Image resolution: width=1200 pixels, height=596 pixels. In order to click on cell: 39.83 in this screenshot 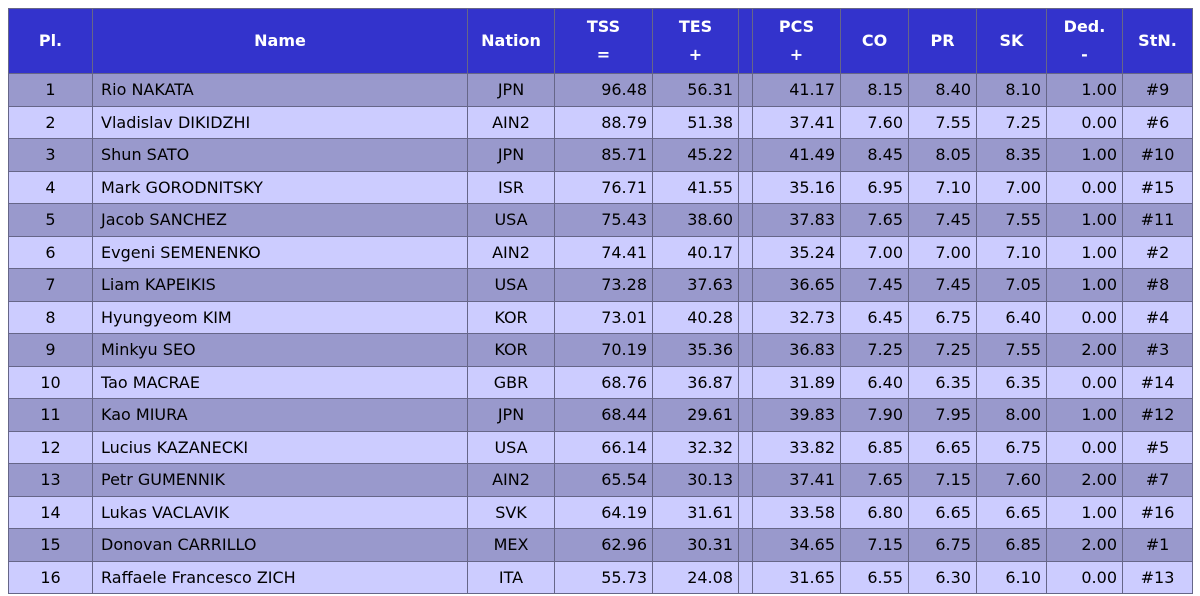, I will do `click(796, 415)`.